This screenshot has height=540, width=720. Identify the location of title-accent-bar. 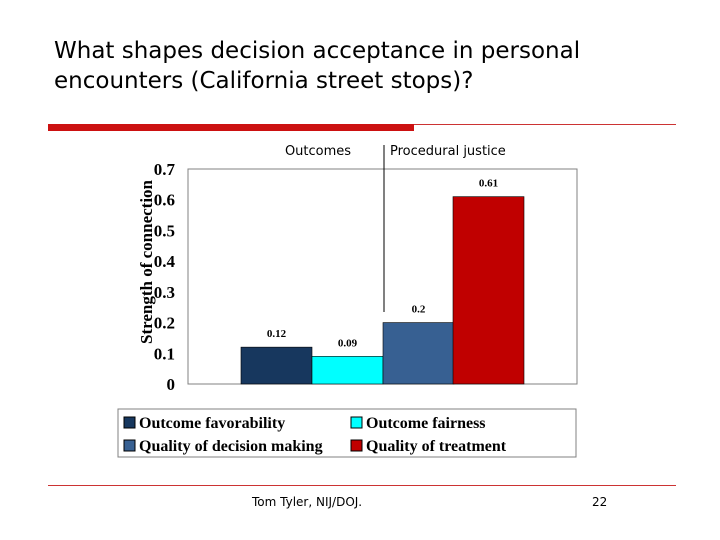
(231, 127).